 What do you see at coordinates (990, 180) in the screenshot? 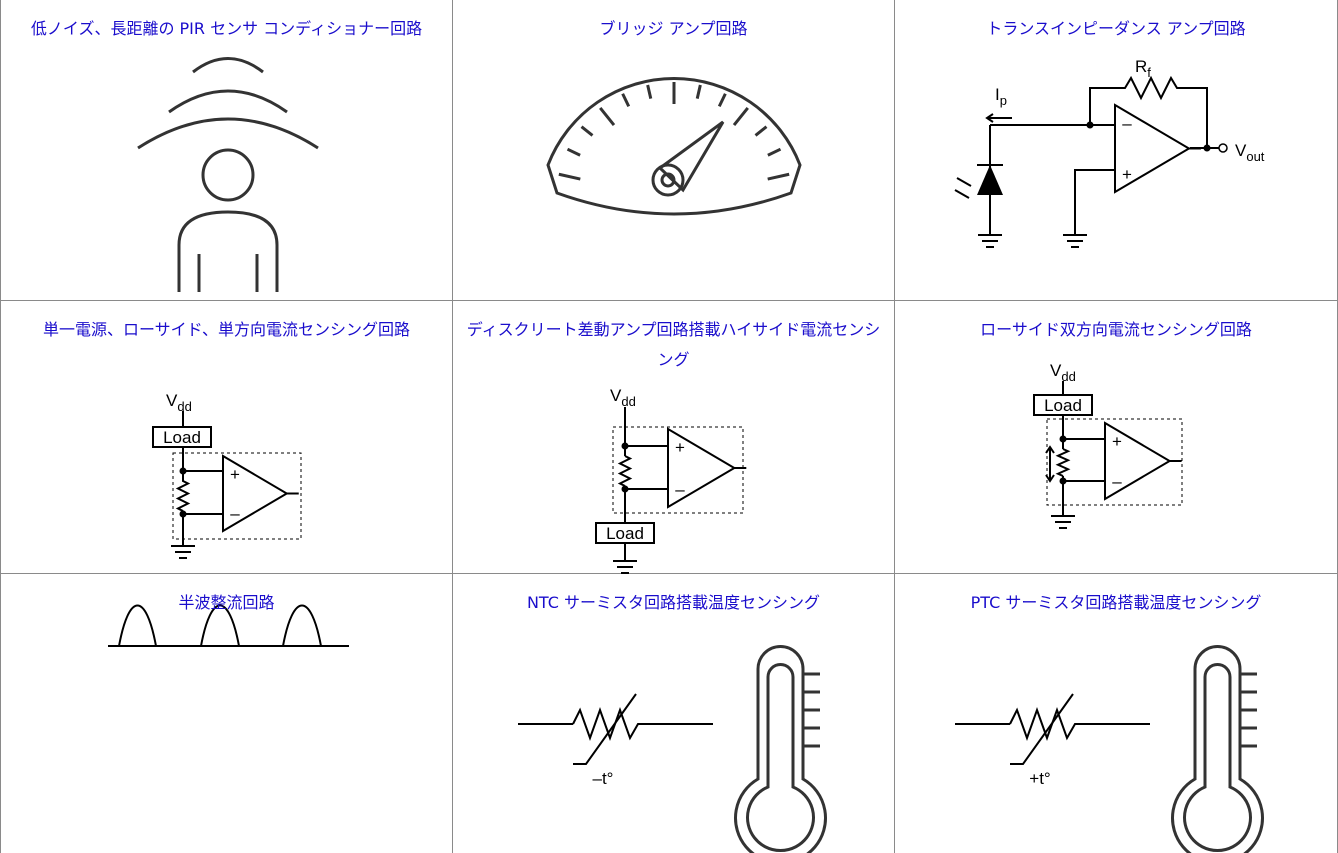
I see `diode` at bounding box center [990, 180].